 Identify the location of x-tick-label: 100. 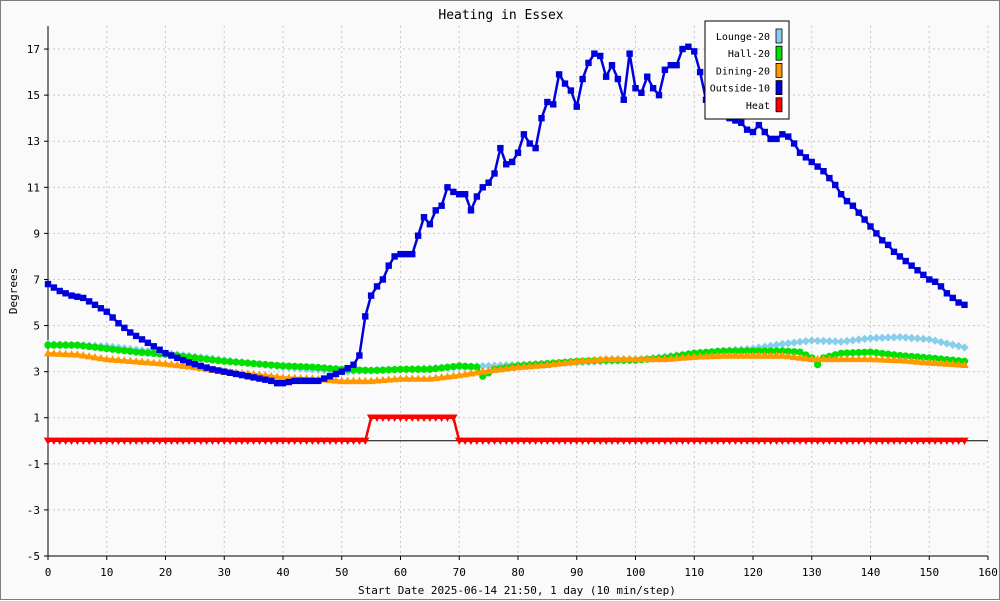
(636, 572).